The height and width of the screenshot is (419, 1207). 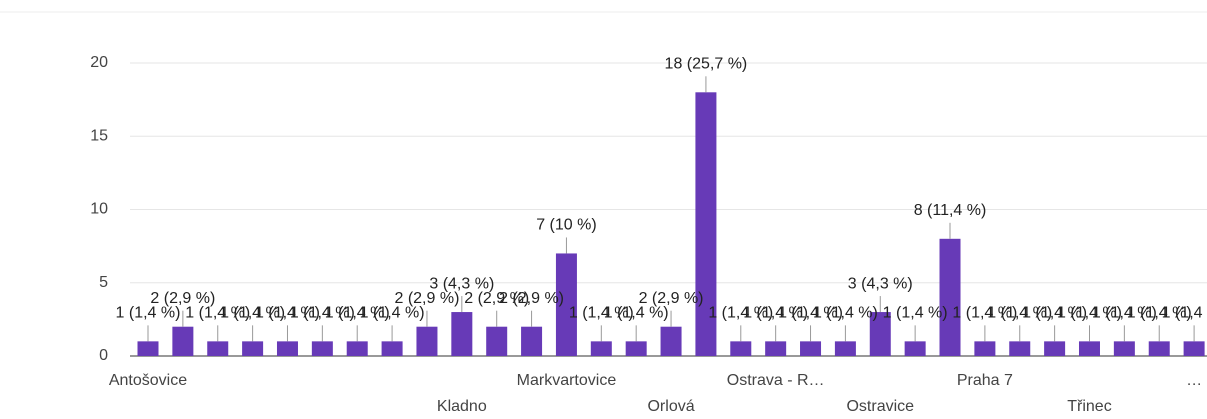 I want to click on data-label: 18 (25,7 %), so click(x=706, y=64).